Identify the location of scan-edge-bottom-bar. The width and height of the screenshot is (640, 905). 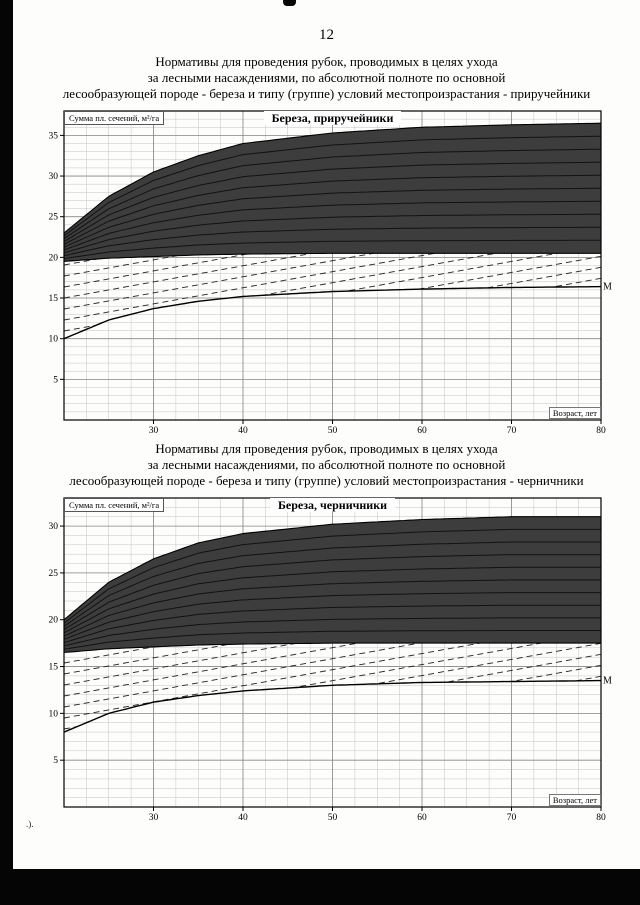
(320, 887).